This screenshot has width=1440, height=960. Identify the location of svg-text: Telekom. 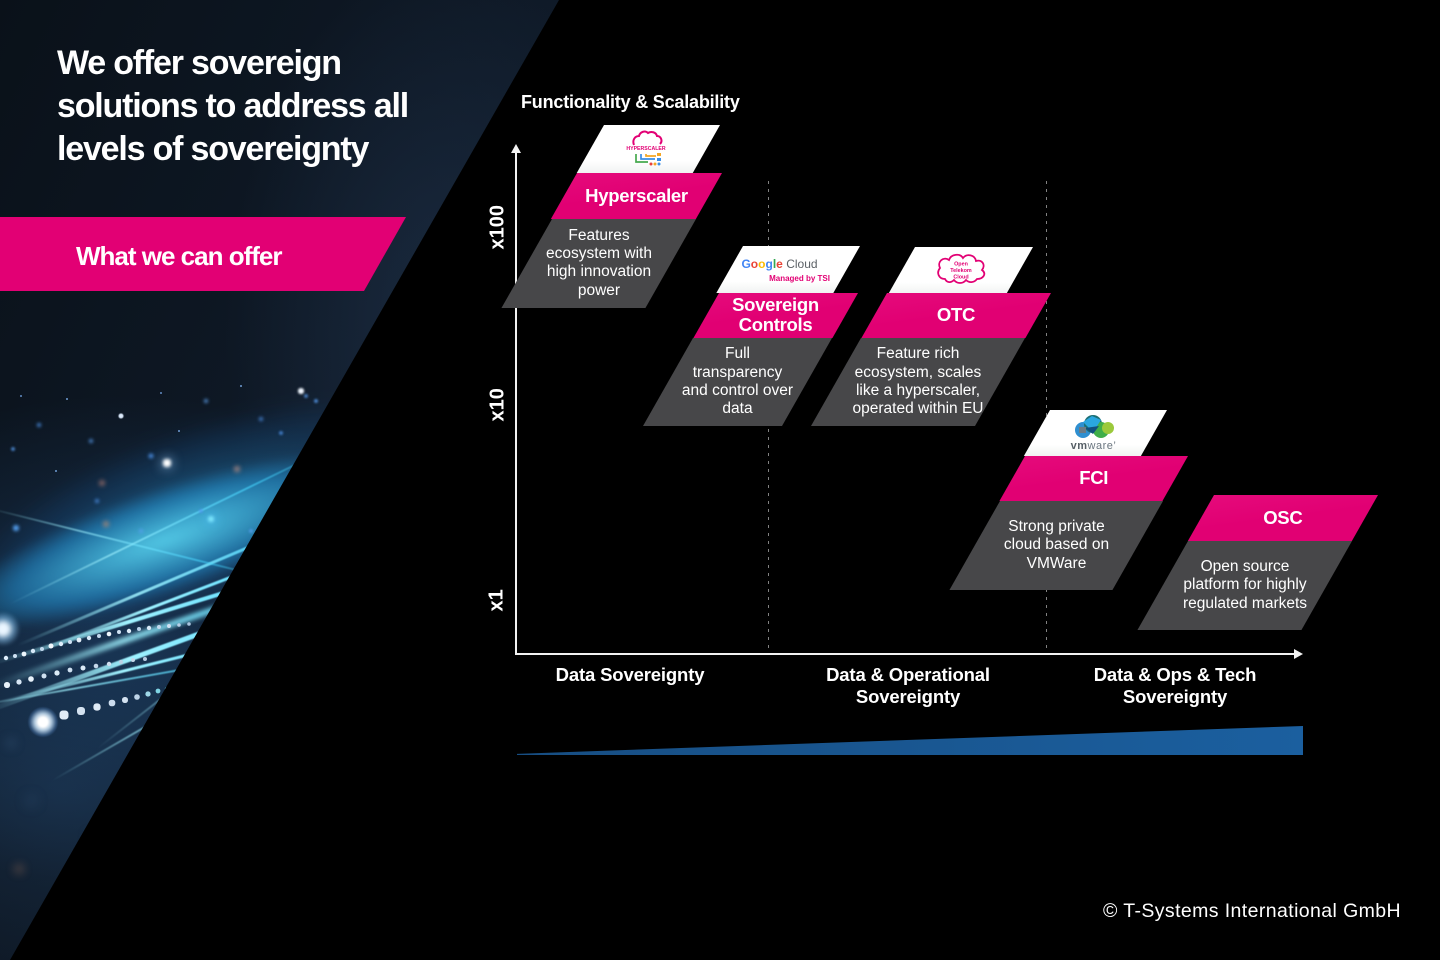
(961, 271).